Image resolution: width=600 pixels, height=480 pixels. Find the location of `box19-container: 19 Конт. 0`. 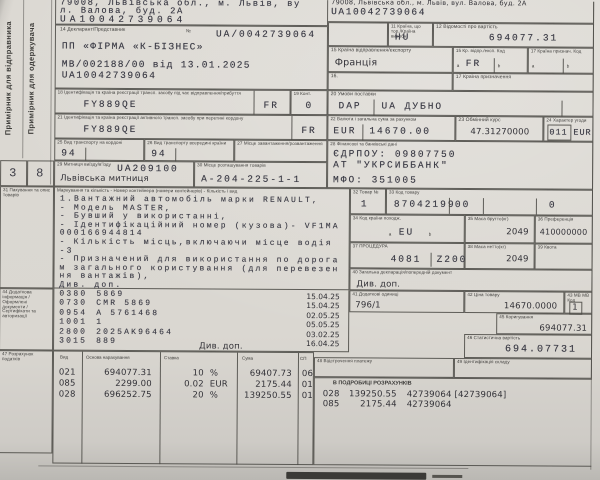

box19-container: 19 Конт. 0 is located at coordinates (309, 102).